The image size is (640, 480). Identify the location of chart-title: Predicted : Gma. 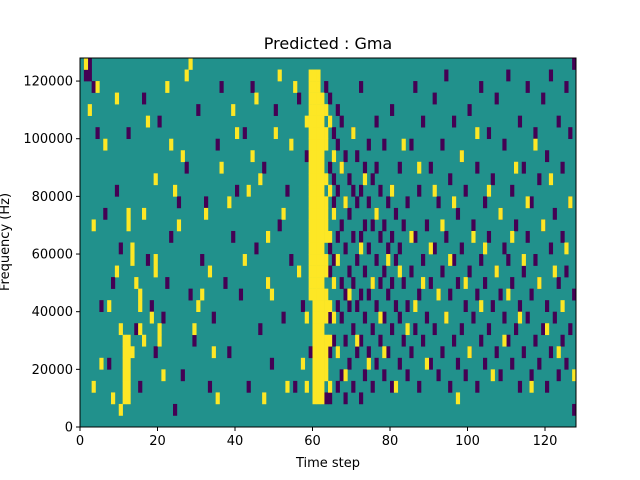
(328, 43).